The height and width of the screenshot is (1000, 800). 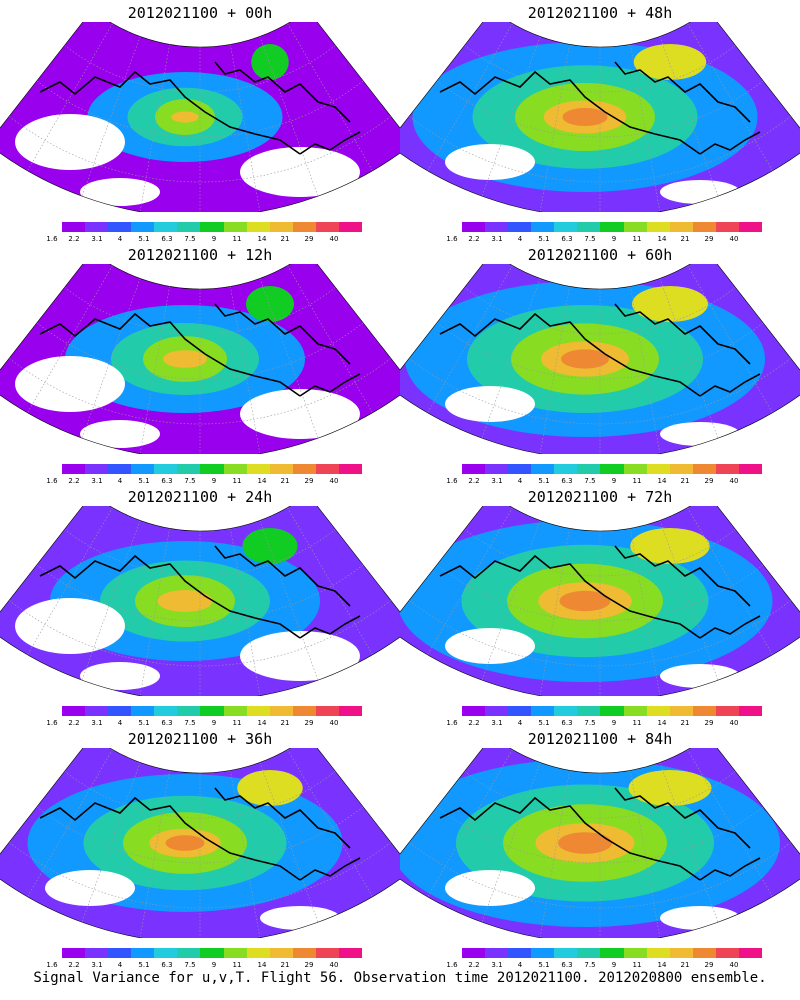 What do you see at coordinates (200, 739) in the screenshot?
I see `panel-title: 2012021100 + 36h` at bounding box center [200, 739].